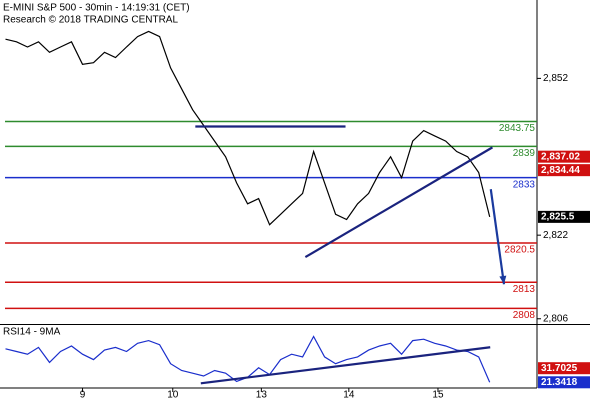  Describe the element at coordinates (519, 250) in the screenshot. I see `level-label: 2820.5` at that location.